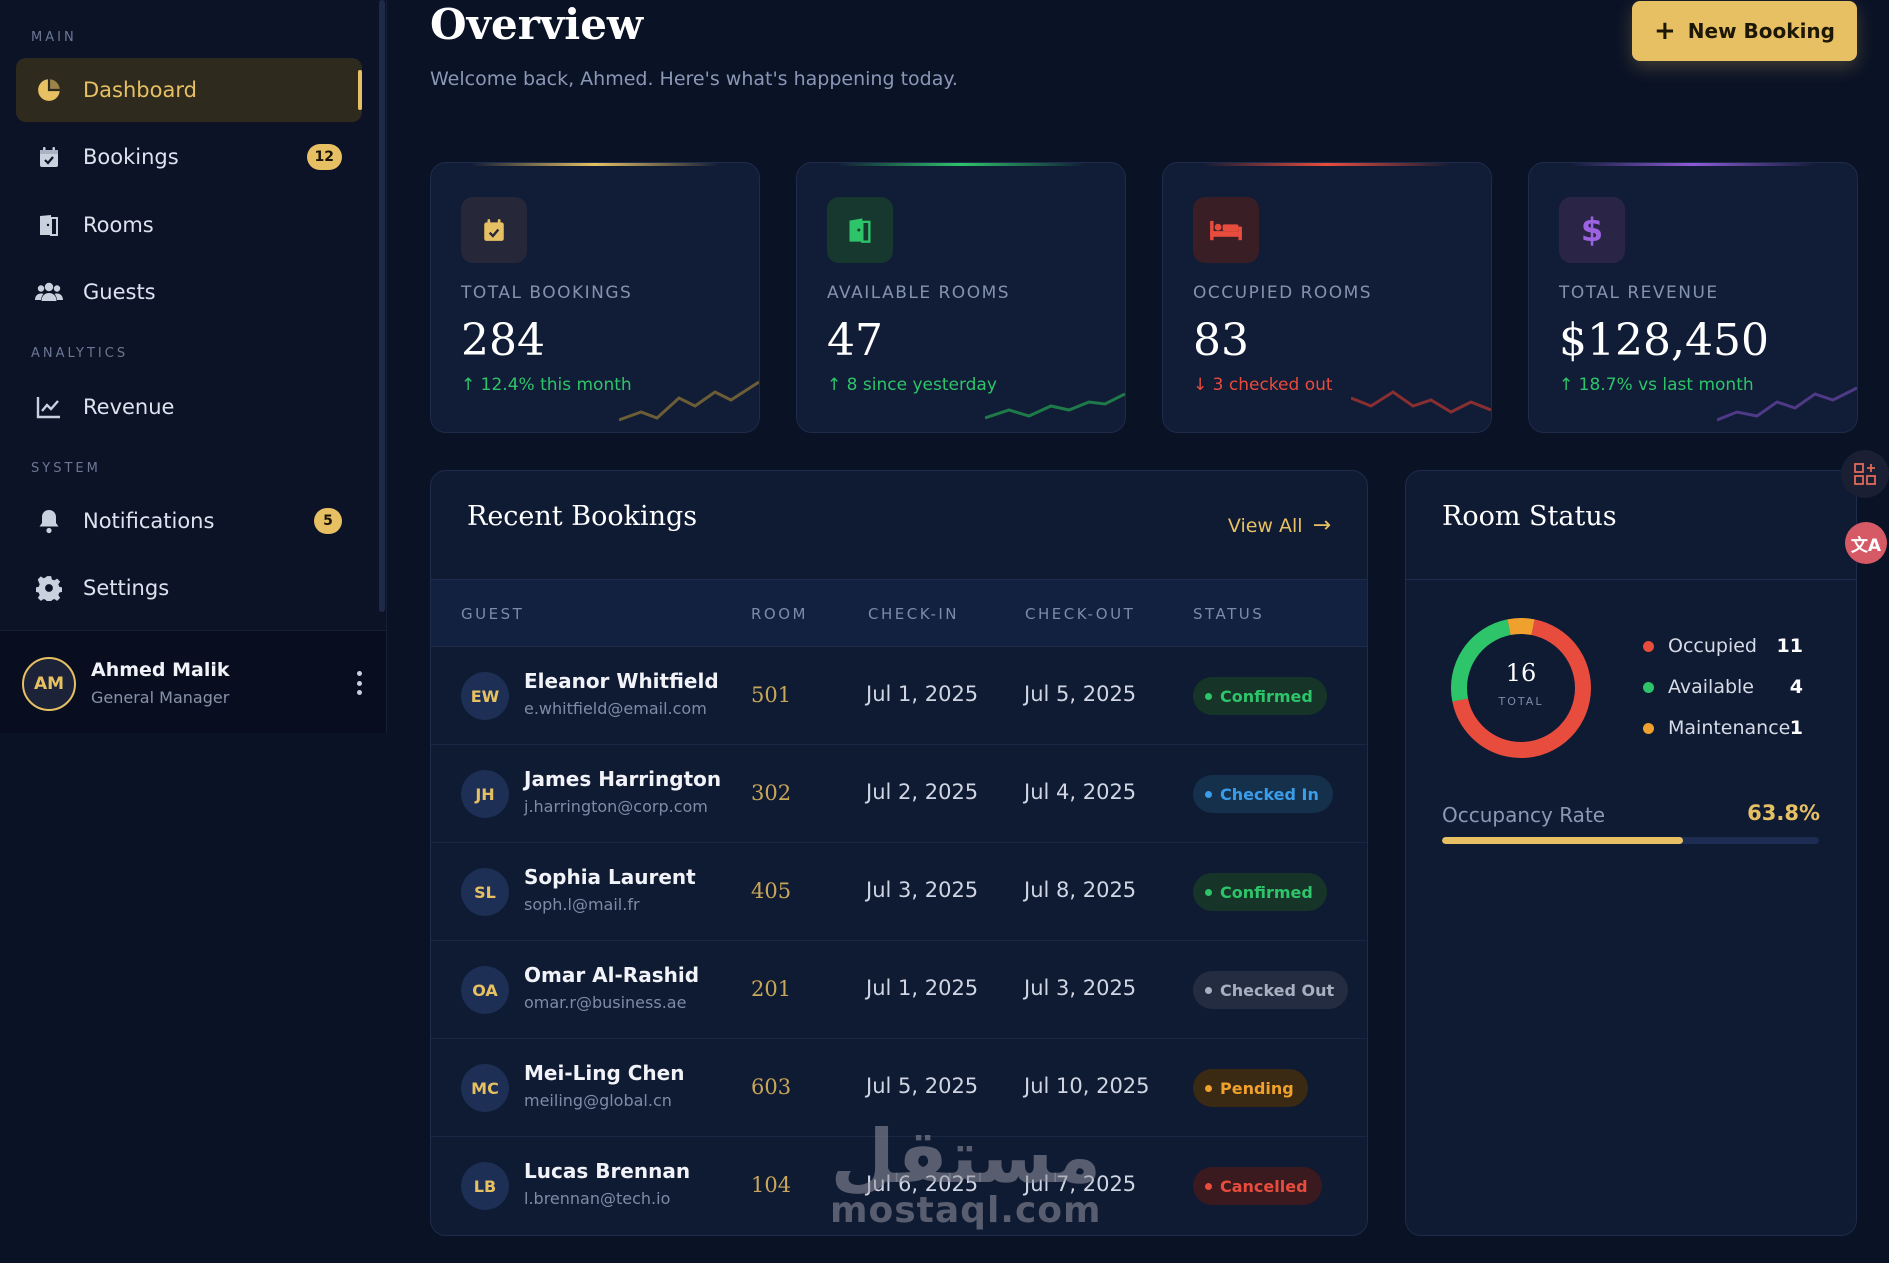 Image resolution: width=1889 pixels, height=1263 pixels. I want to click on stat-delta-text: 8 since yesterday, so click(921, 385).